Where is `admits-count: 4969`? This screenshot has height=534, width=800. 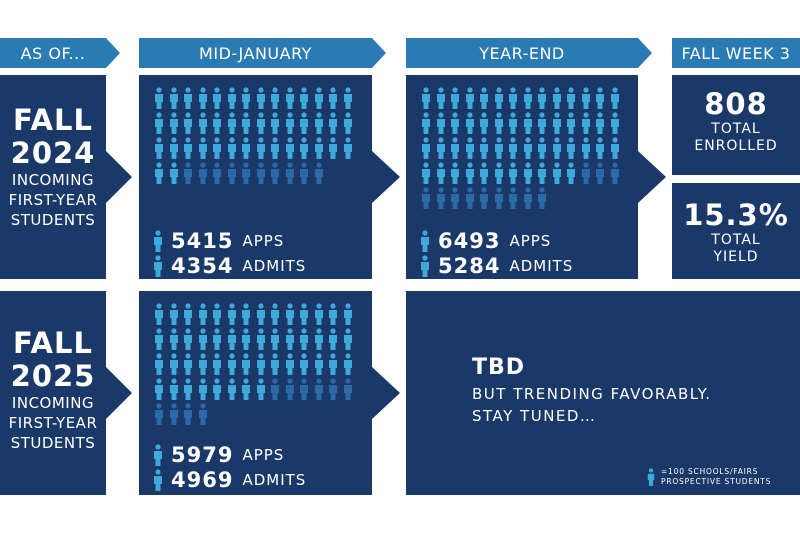
admits-count: 4969 is located at coordinates (202, 480).